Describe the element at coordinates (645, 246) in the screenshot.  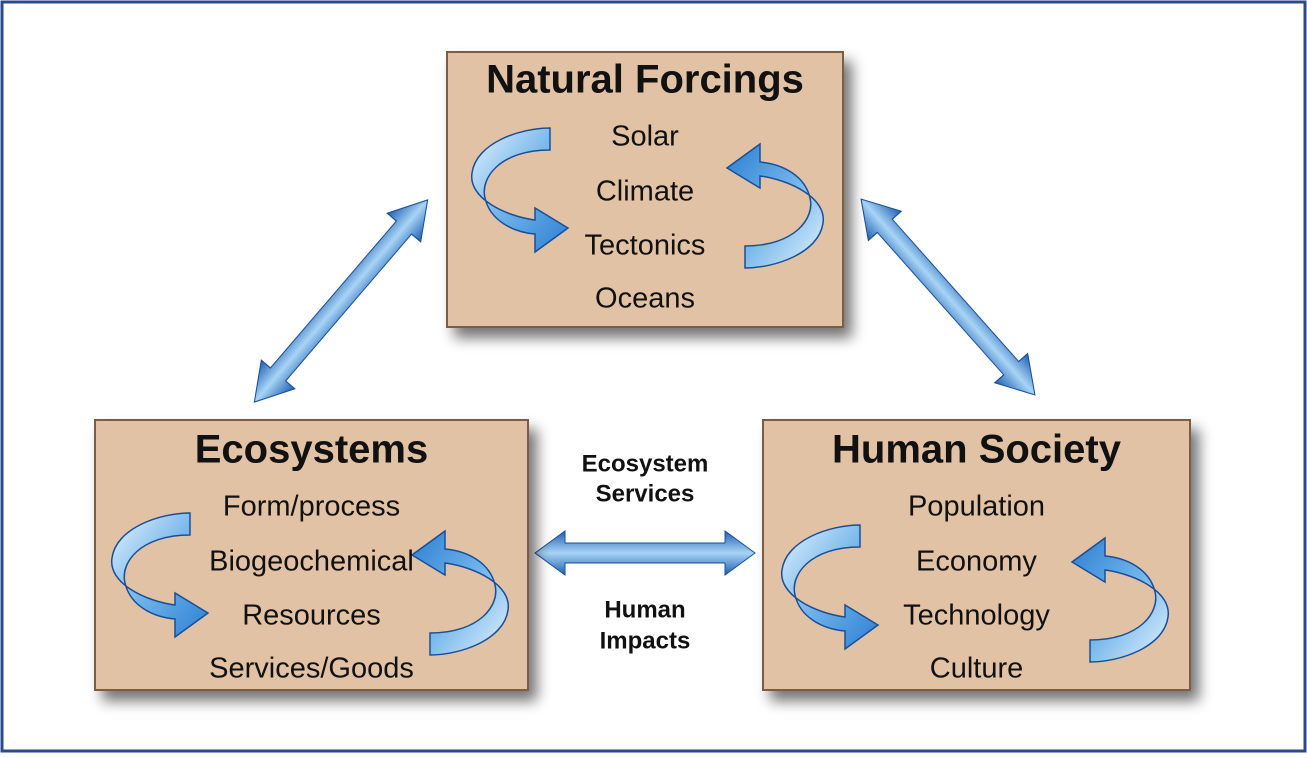
I see `node-item: Tectonics` at that location.